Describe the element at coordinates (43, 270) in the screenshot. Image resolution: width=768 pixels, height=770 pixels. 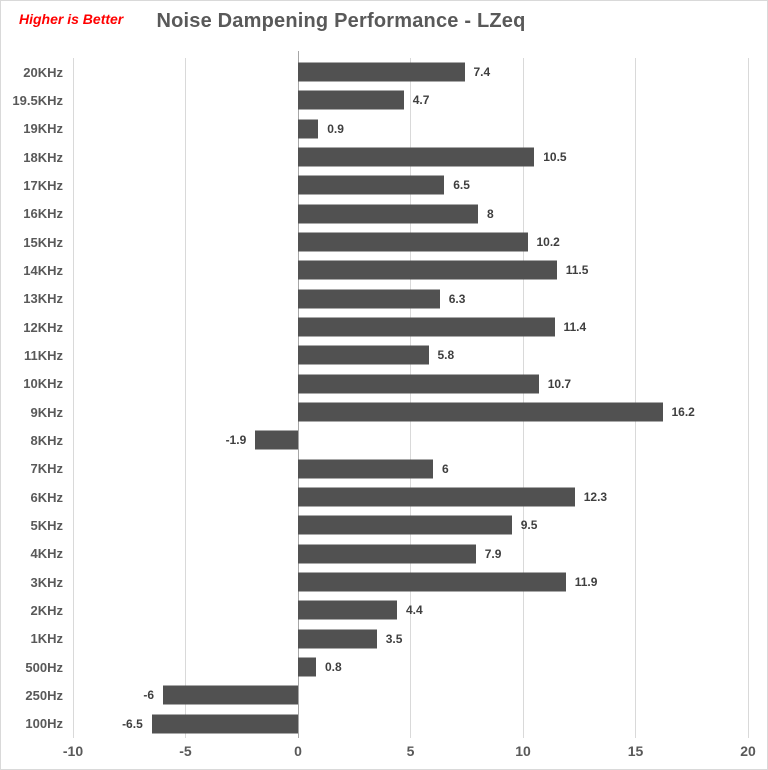
I see `category-label: 14KHz` at that location.